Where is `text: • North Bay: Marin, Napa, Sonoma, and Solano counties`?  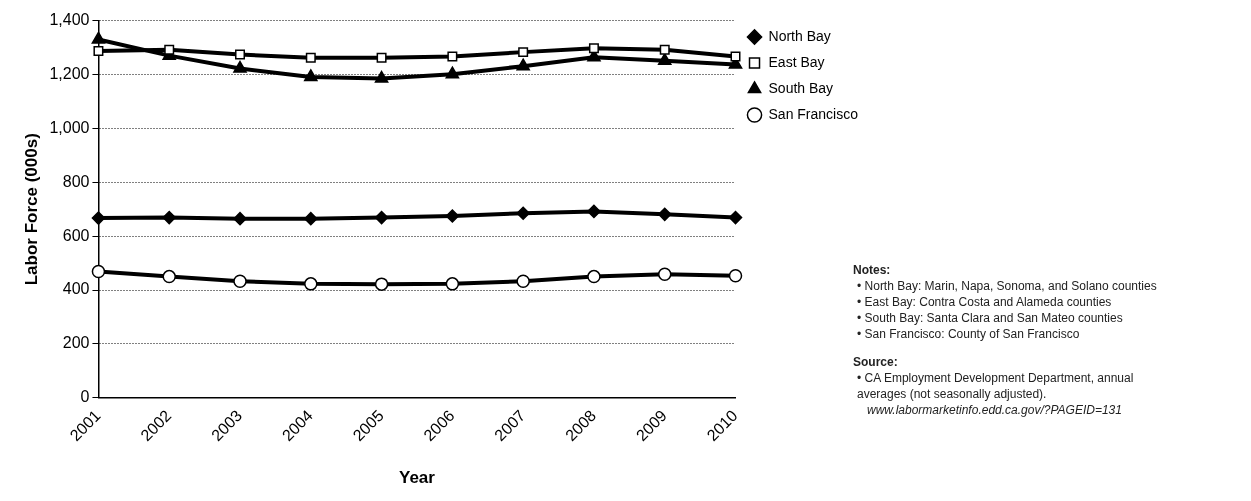
text: • North Bay: Marin, Napa, Sonoma, and Solano counties is located at coordinates (1007, 286).